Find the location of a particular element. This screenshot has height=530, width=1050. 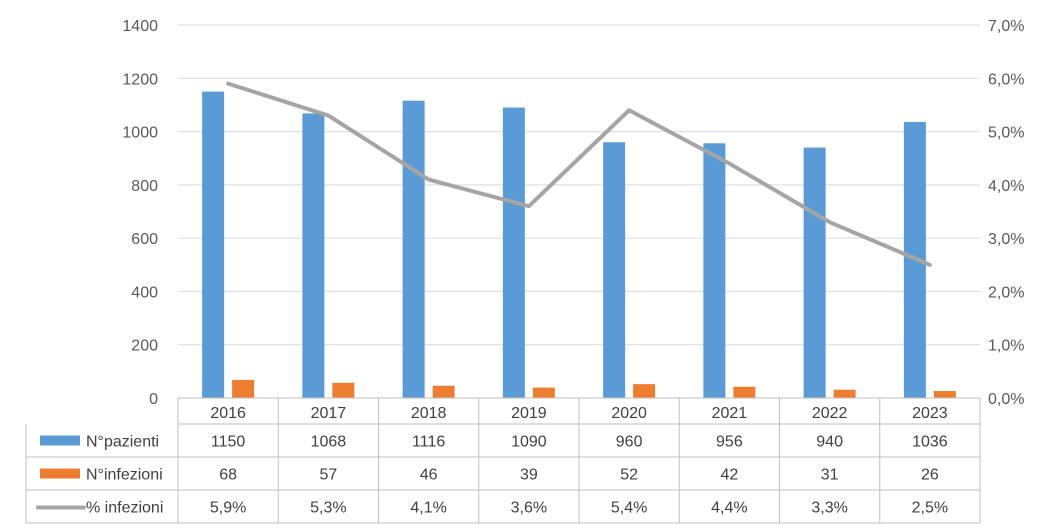

table-cell-value: 57 is located at coordinates (328, 475).